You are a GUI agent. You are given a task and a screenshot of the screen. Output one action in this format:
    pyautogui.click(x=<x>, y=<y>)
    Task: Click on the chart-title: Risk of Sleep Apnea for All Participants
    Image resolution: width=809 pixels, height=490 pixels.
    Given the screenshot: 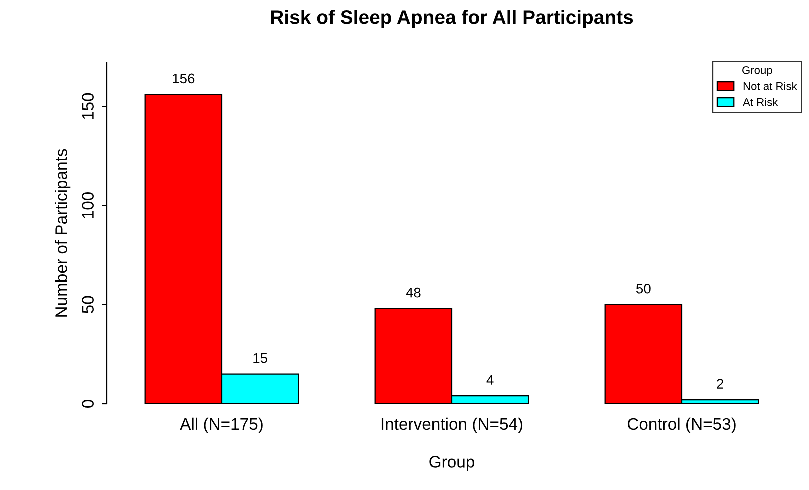 What is the action you would take?
    pyautogui.click(x=452, y=19)
    